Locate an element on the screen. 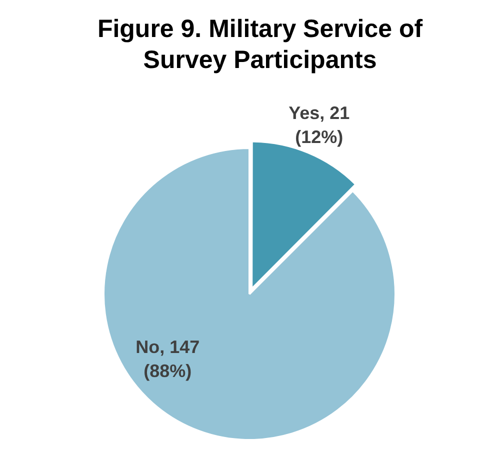  slice-label: No, 147 (88%) is located at coordinates (168, 358).